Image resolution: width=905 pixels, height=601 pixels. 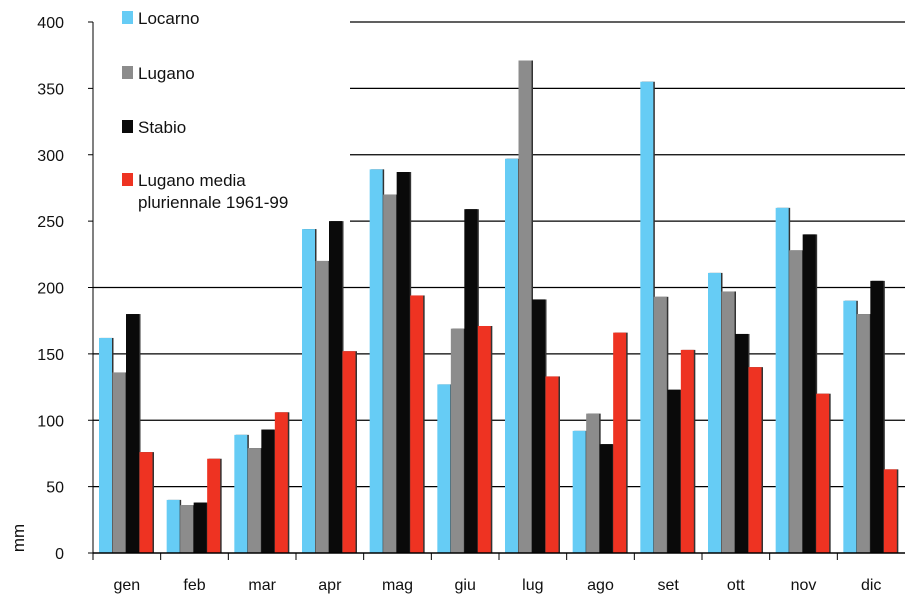 What do you see at coordinates (50, 89) in the screenshot?
I see `y-tick-label-350: 350` at bounding box center [50, 89].